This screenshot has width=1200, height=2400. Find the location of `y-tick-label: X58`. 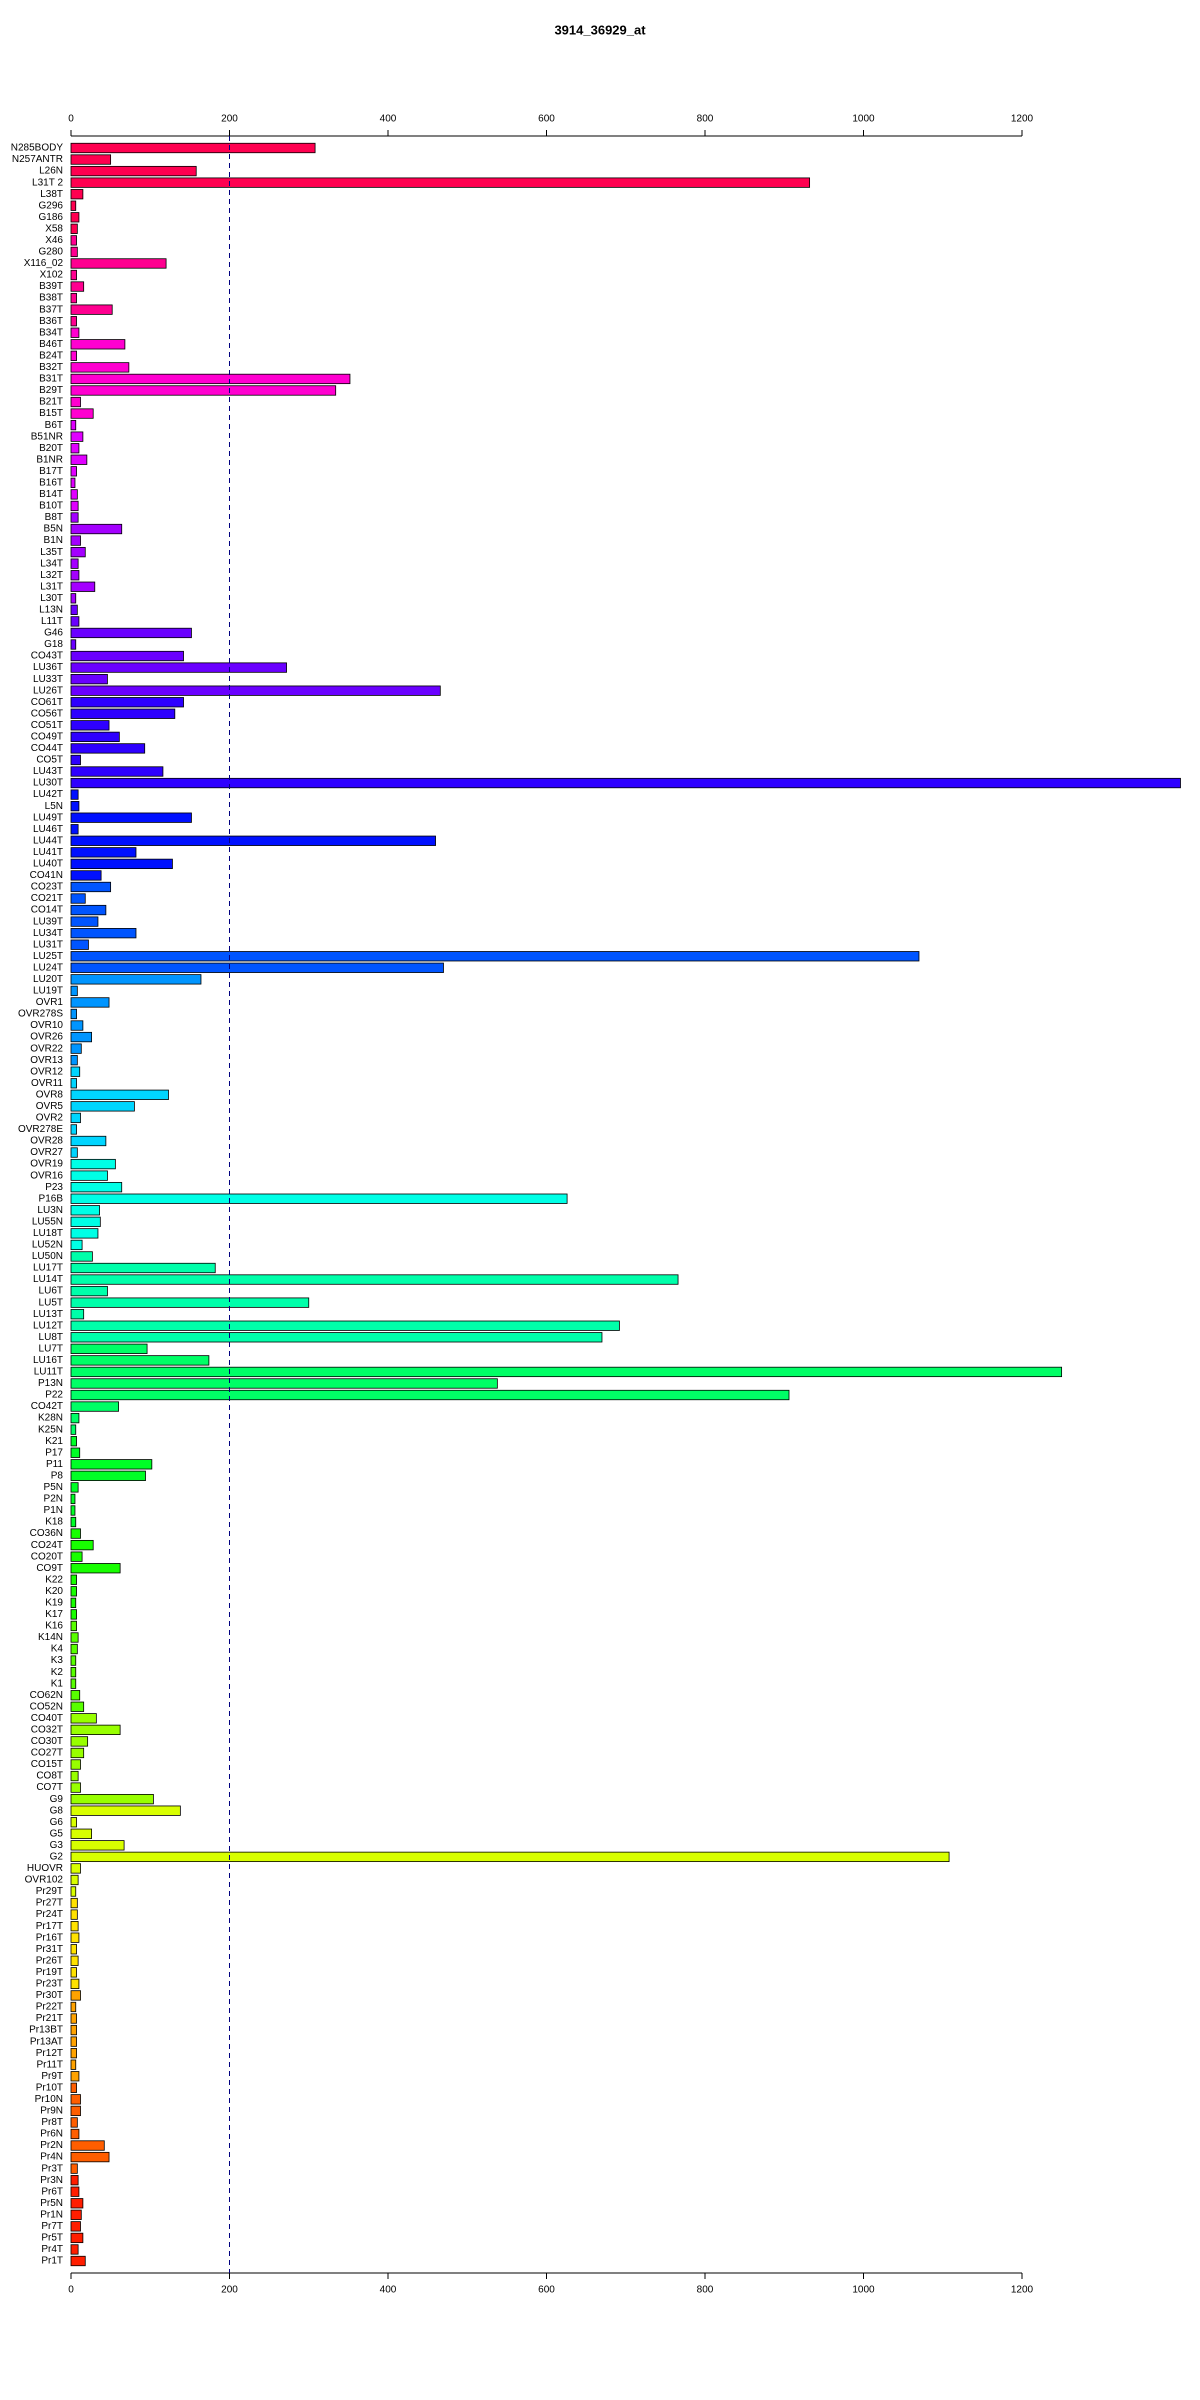

y-tick-label: X58 is located at coordinates (54, 228).